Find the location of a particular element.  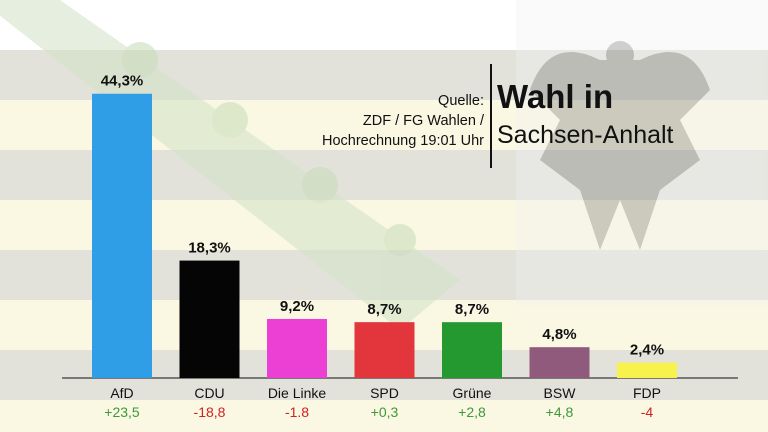

change-label: -18,8 is located at coordinates (210, 412).